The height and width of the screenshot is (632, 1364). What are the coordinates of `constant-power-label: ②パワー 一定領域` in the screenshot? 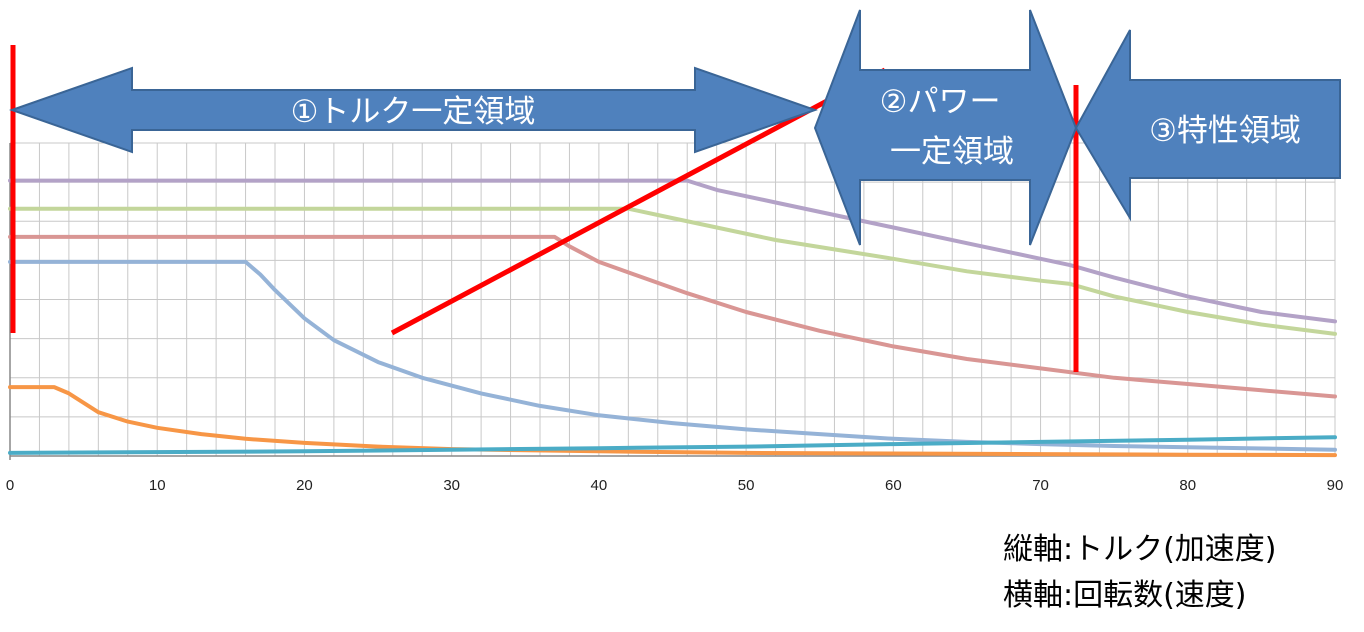 It's located at (947, 127).